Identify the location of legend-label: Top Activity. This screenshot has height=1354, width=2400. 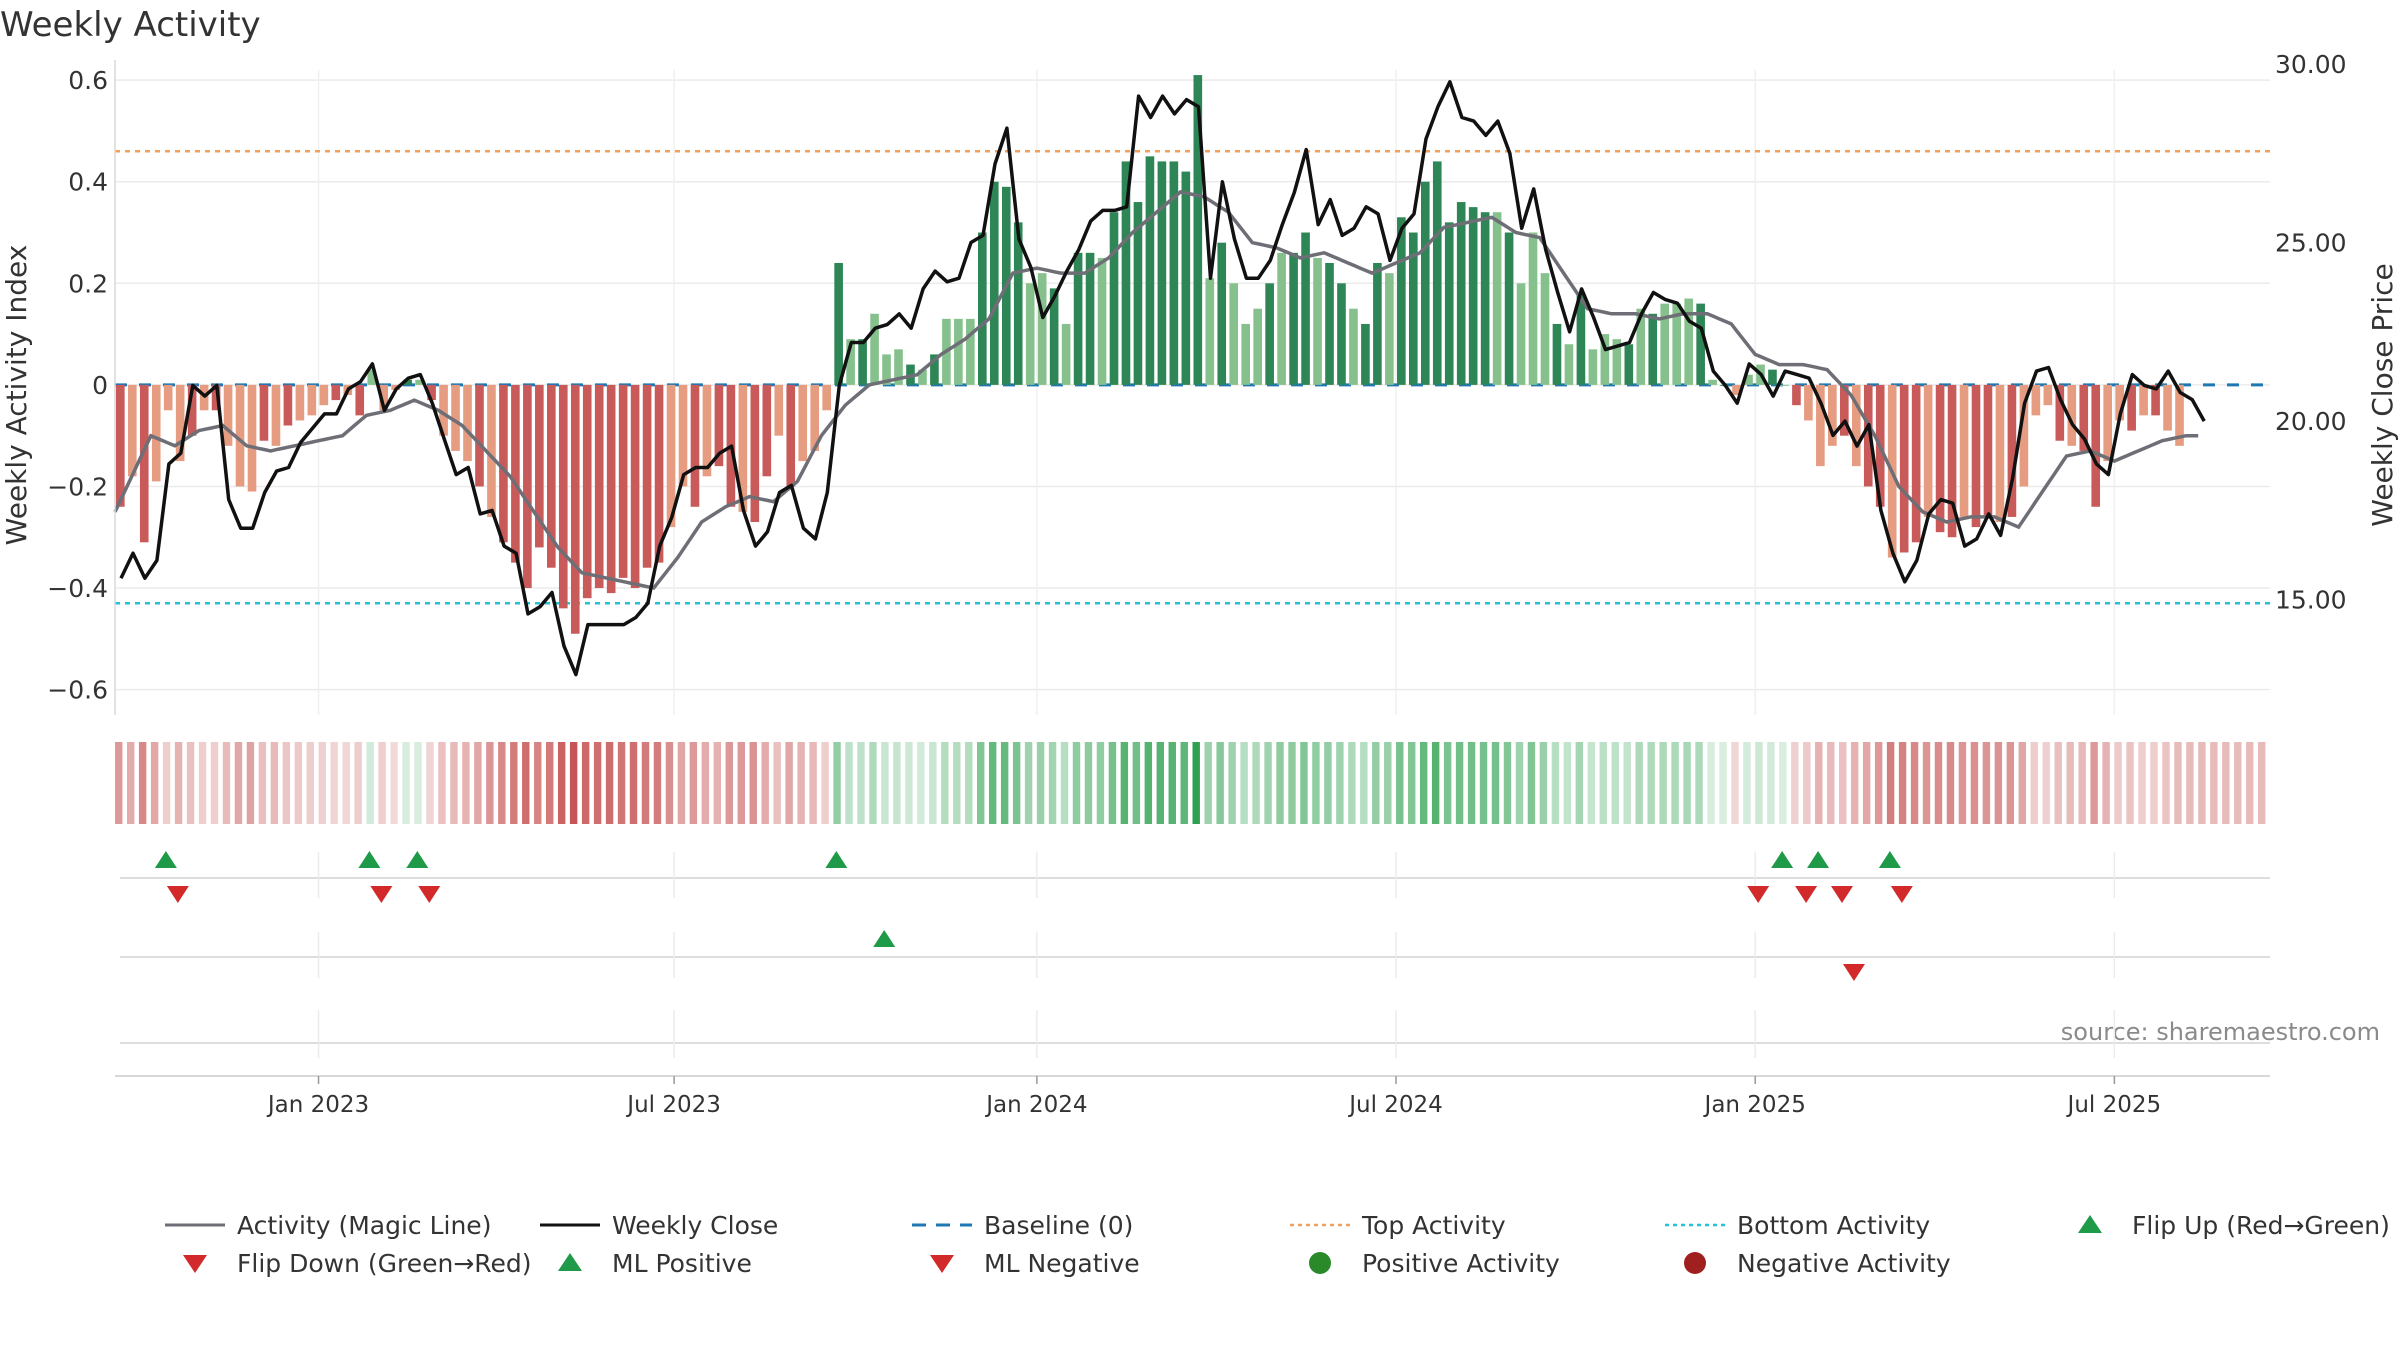
(1433, 1225).